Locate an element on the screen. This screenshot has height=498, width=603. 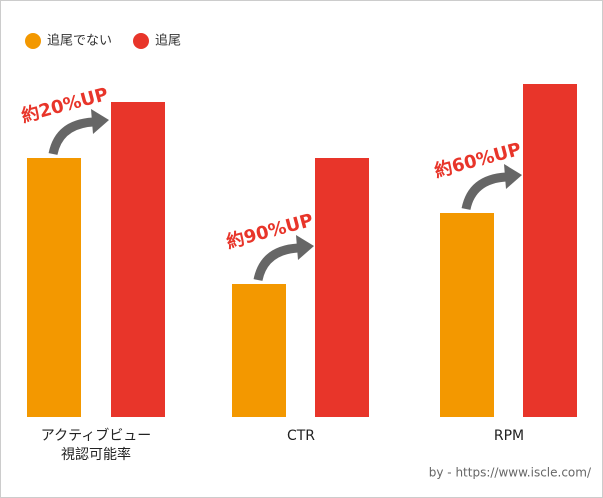
legend-label: 追尾 is located at coordinates (168, 41).